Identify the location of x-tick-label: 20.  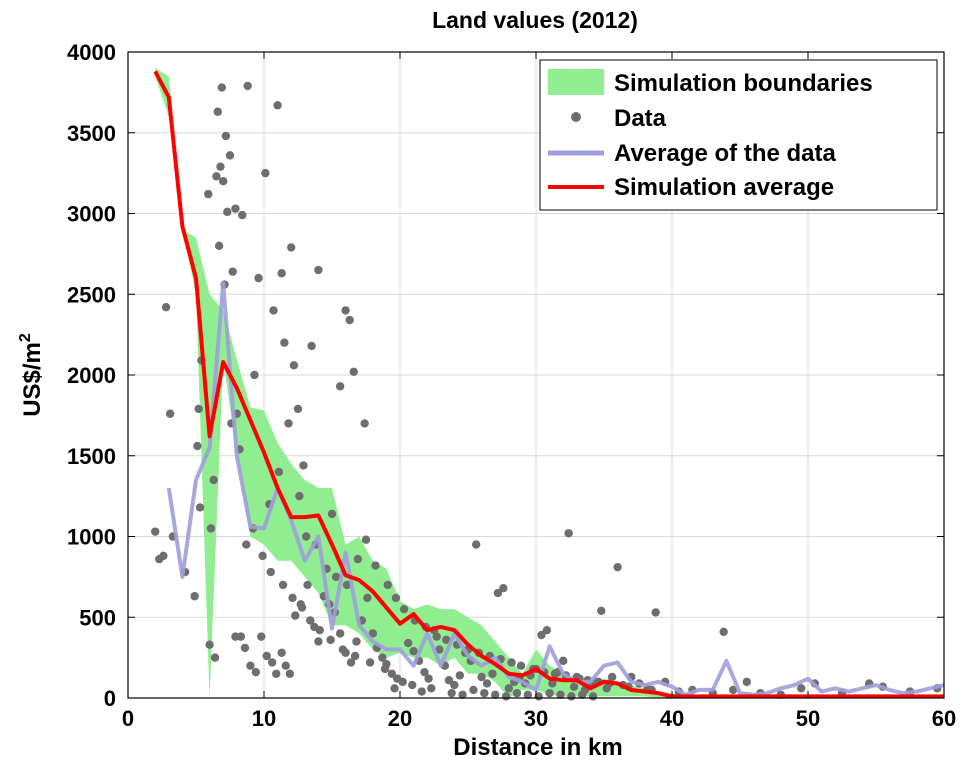
(400, 718).